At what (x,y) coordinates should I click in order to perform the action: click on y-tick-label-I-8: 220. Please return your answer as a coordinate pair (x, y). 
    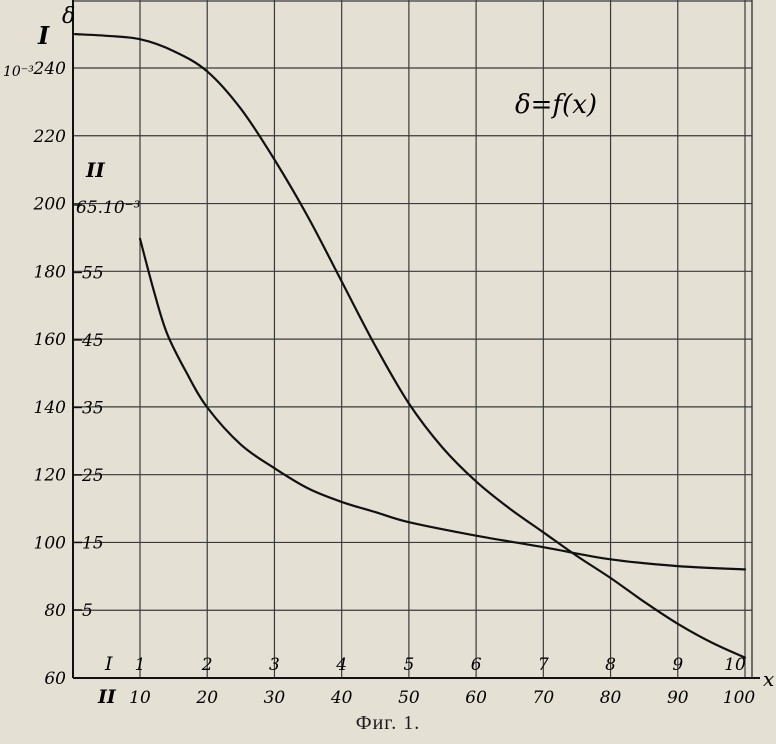
    Looking at the image, I should click on (50, 137).